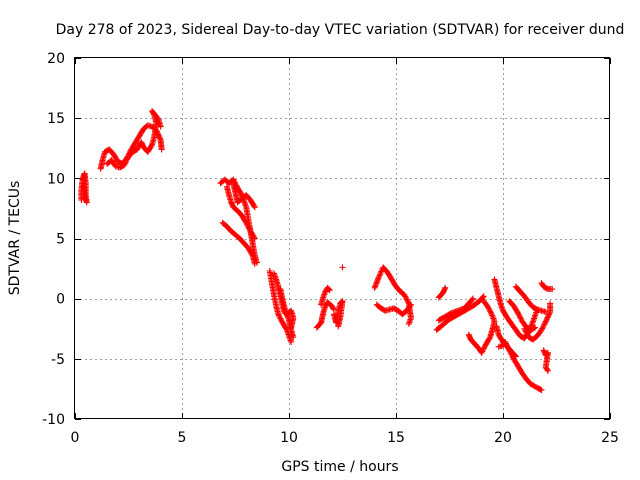  Describe the element at coordinates (58, 360) in the screenshot. I see `y-tick-label: -5` at that location.